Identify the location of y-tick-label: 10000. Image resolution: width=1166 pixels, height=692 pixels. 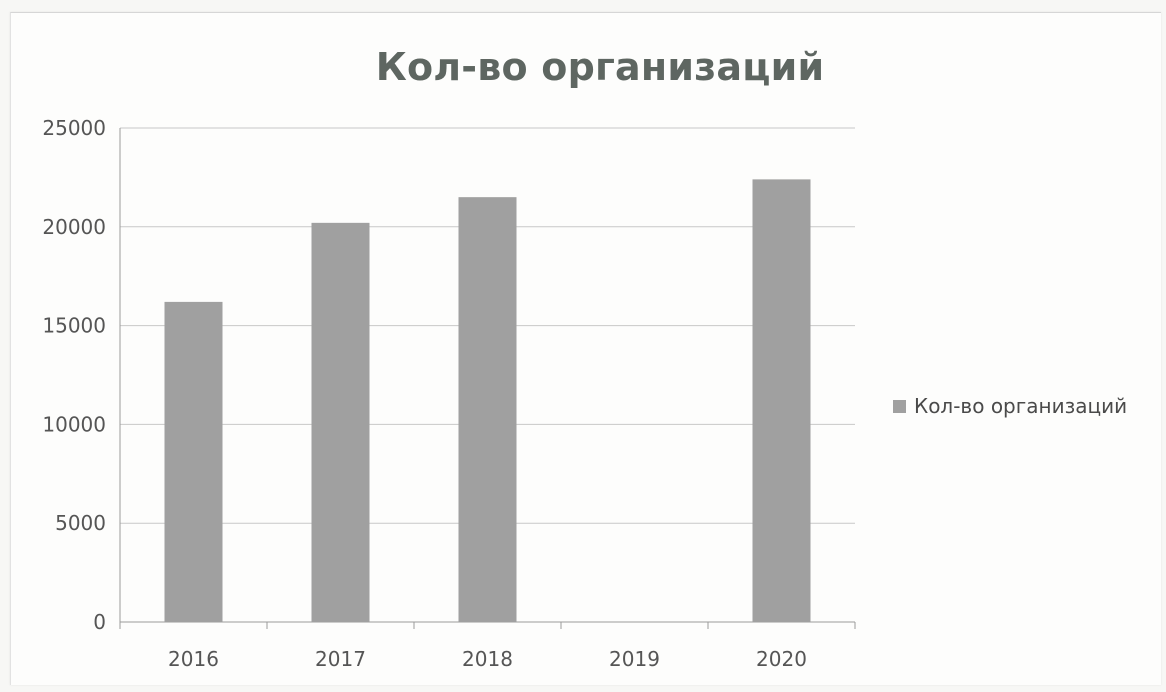
(74, 424).